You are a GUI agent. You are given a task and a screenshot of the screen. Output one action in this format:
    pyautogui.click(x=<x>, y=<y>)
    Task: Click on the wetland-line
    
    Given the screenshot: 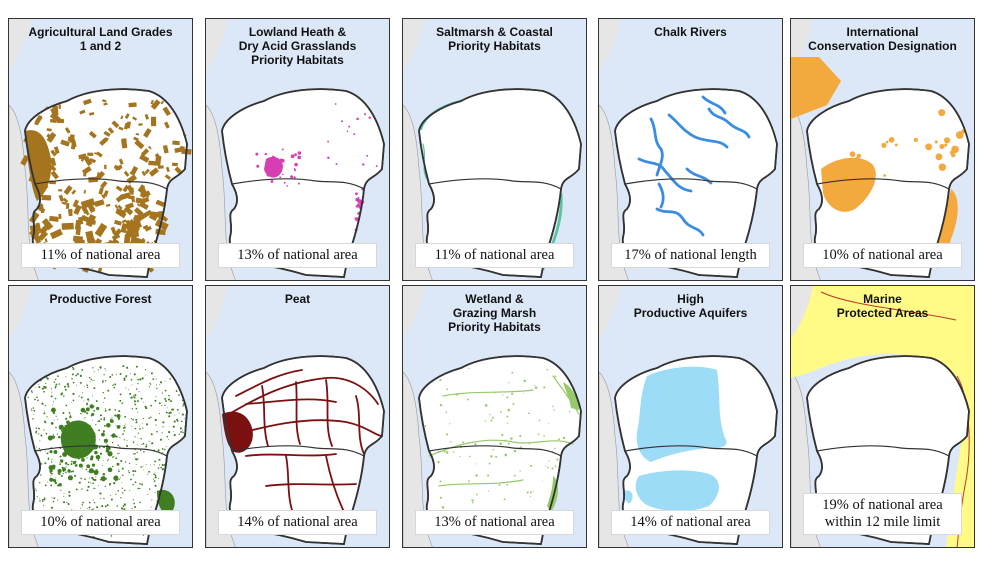 What is the action you would take?
    pyautogui.click(x=488, y=393)
    